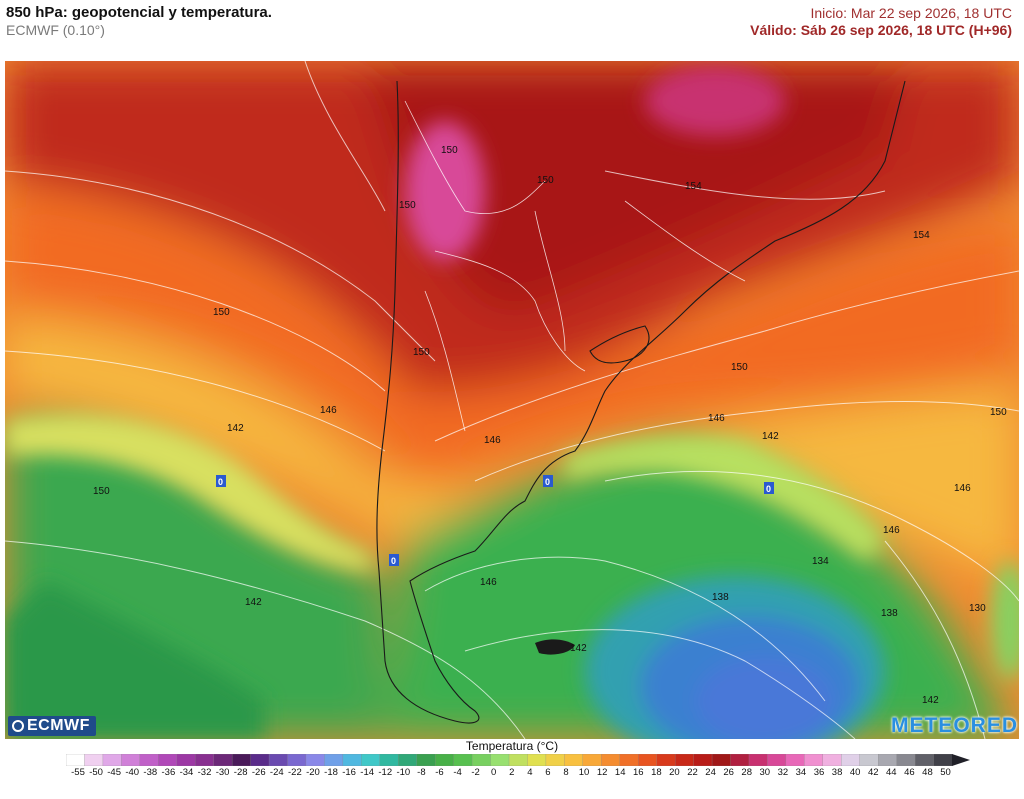 Image resolution: width=1024 pixels, height=799 pixels. What do you see at coordinates (439, 772) in the screenshot?
I see `legend-tick-label: -6` at bounding box center [439, 772].